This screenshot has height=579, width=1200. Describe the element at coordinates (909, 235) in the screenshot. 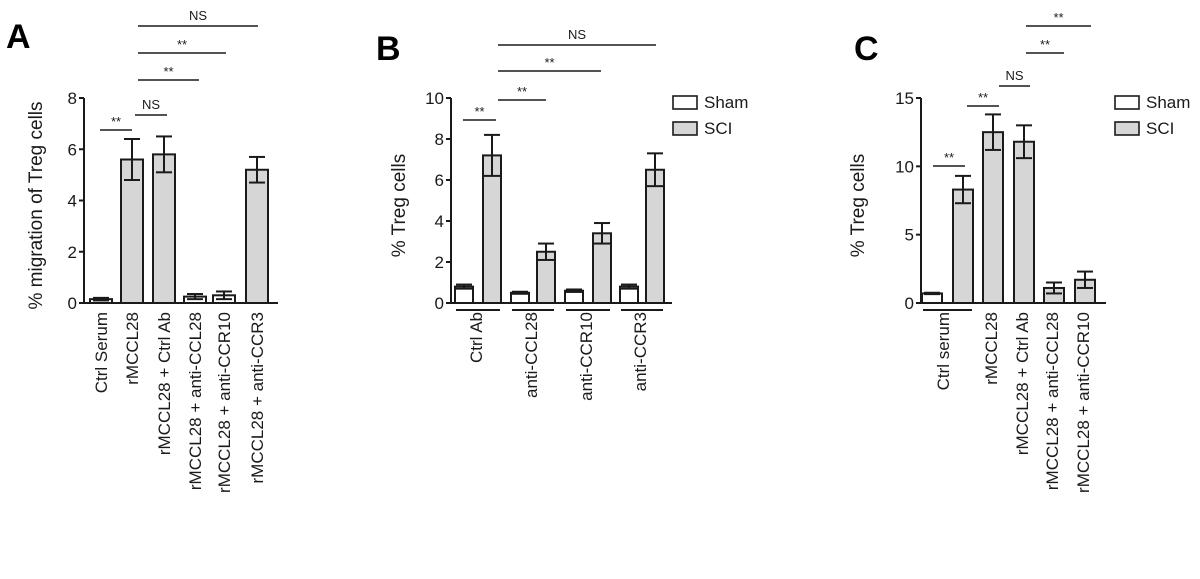

I see `y-tick-label: 5` at that location.